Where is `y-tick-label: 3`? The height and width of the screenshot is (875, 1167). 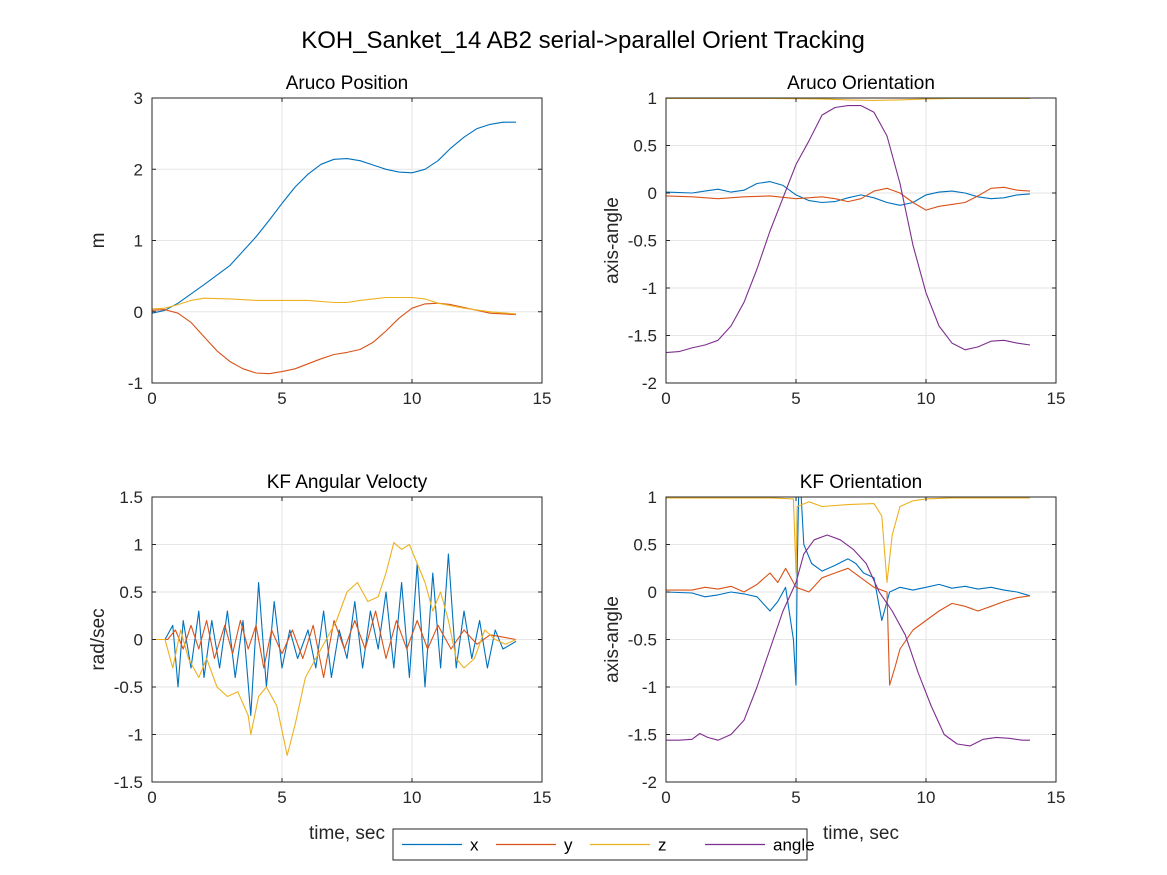 y-tick-label: 3 is located at coordinates (138, 98).